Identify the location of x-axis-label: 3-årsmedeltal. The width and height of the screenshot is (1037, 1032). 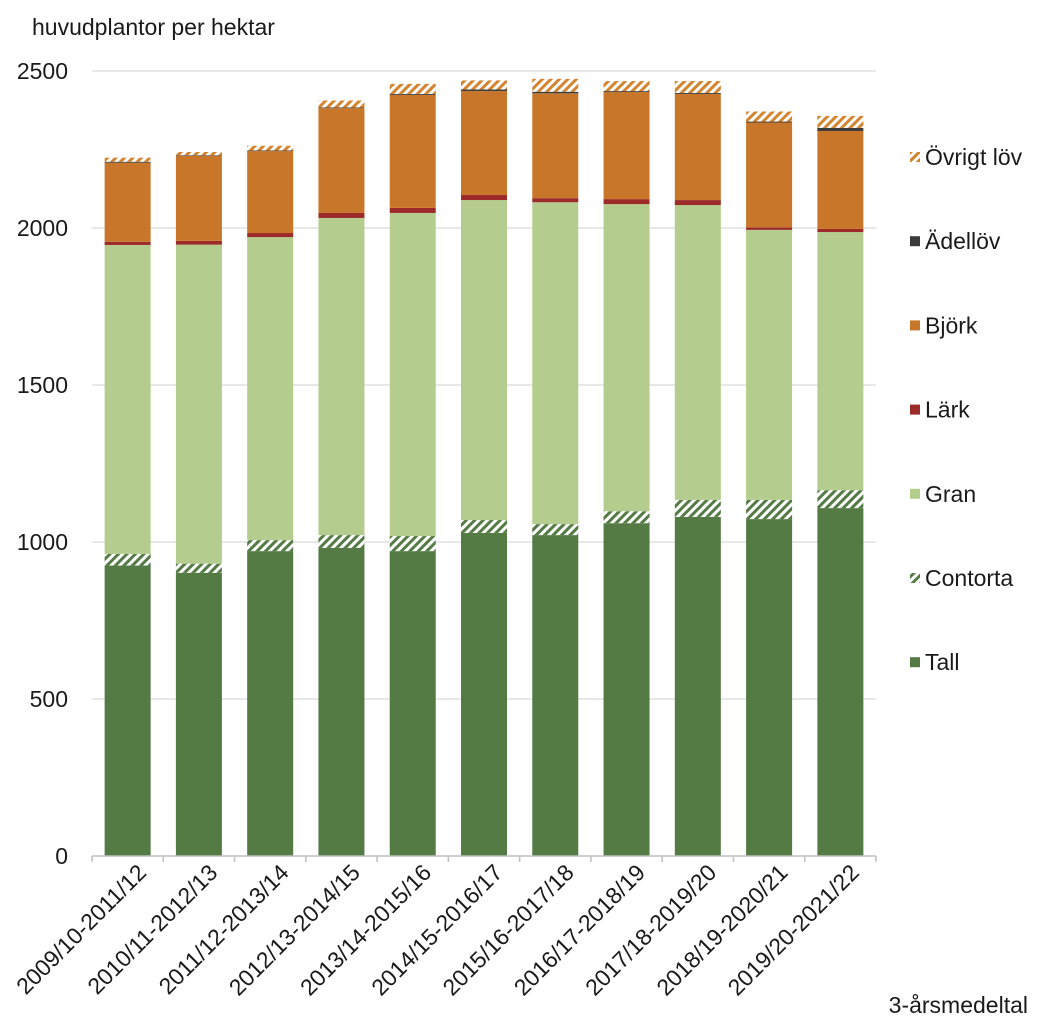
(958, 1005).